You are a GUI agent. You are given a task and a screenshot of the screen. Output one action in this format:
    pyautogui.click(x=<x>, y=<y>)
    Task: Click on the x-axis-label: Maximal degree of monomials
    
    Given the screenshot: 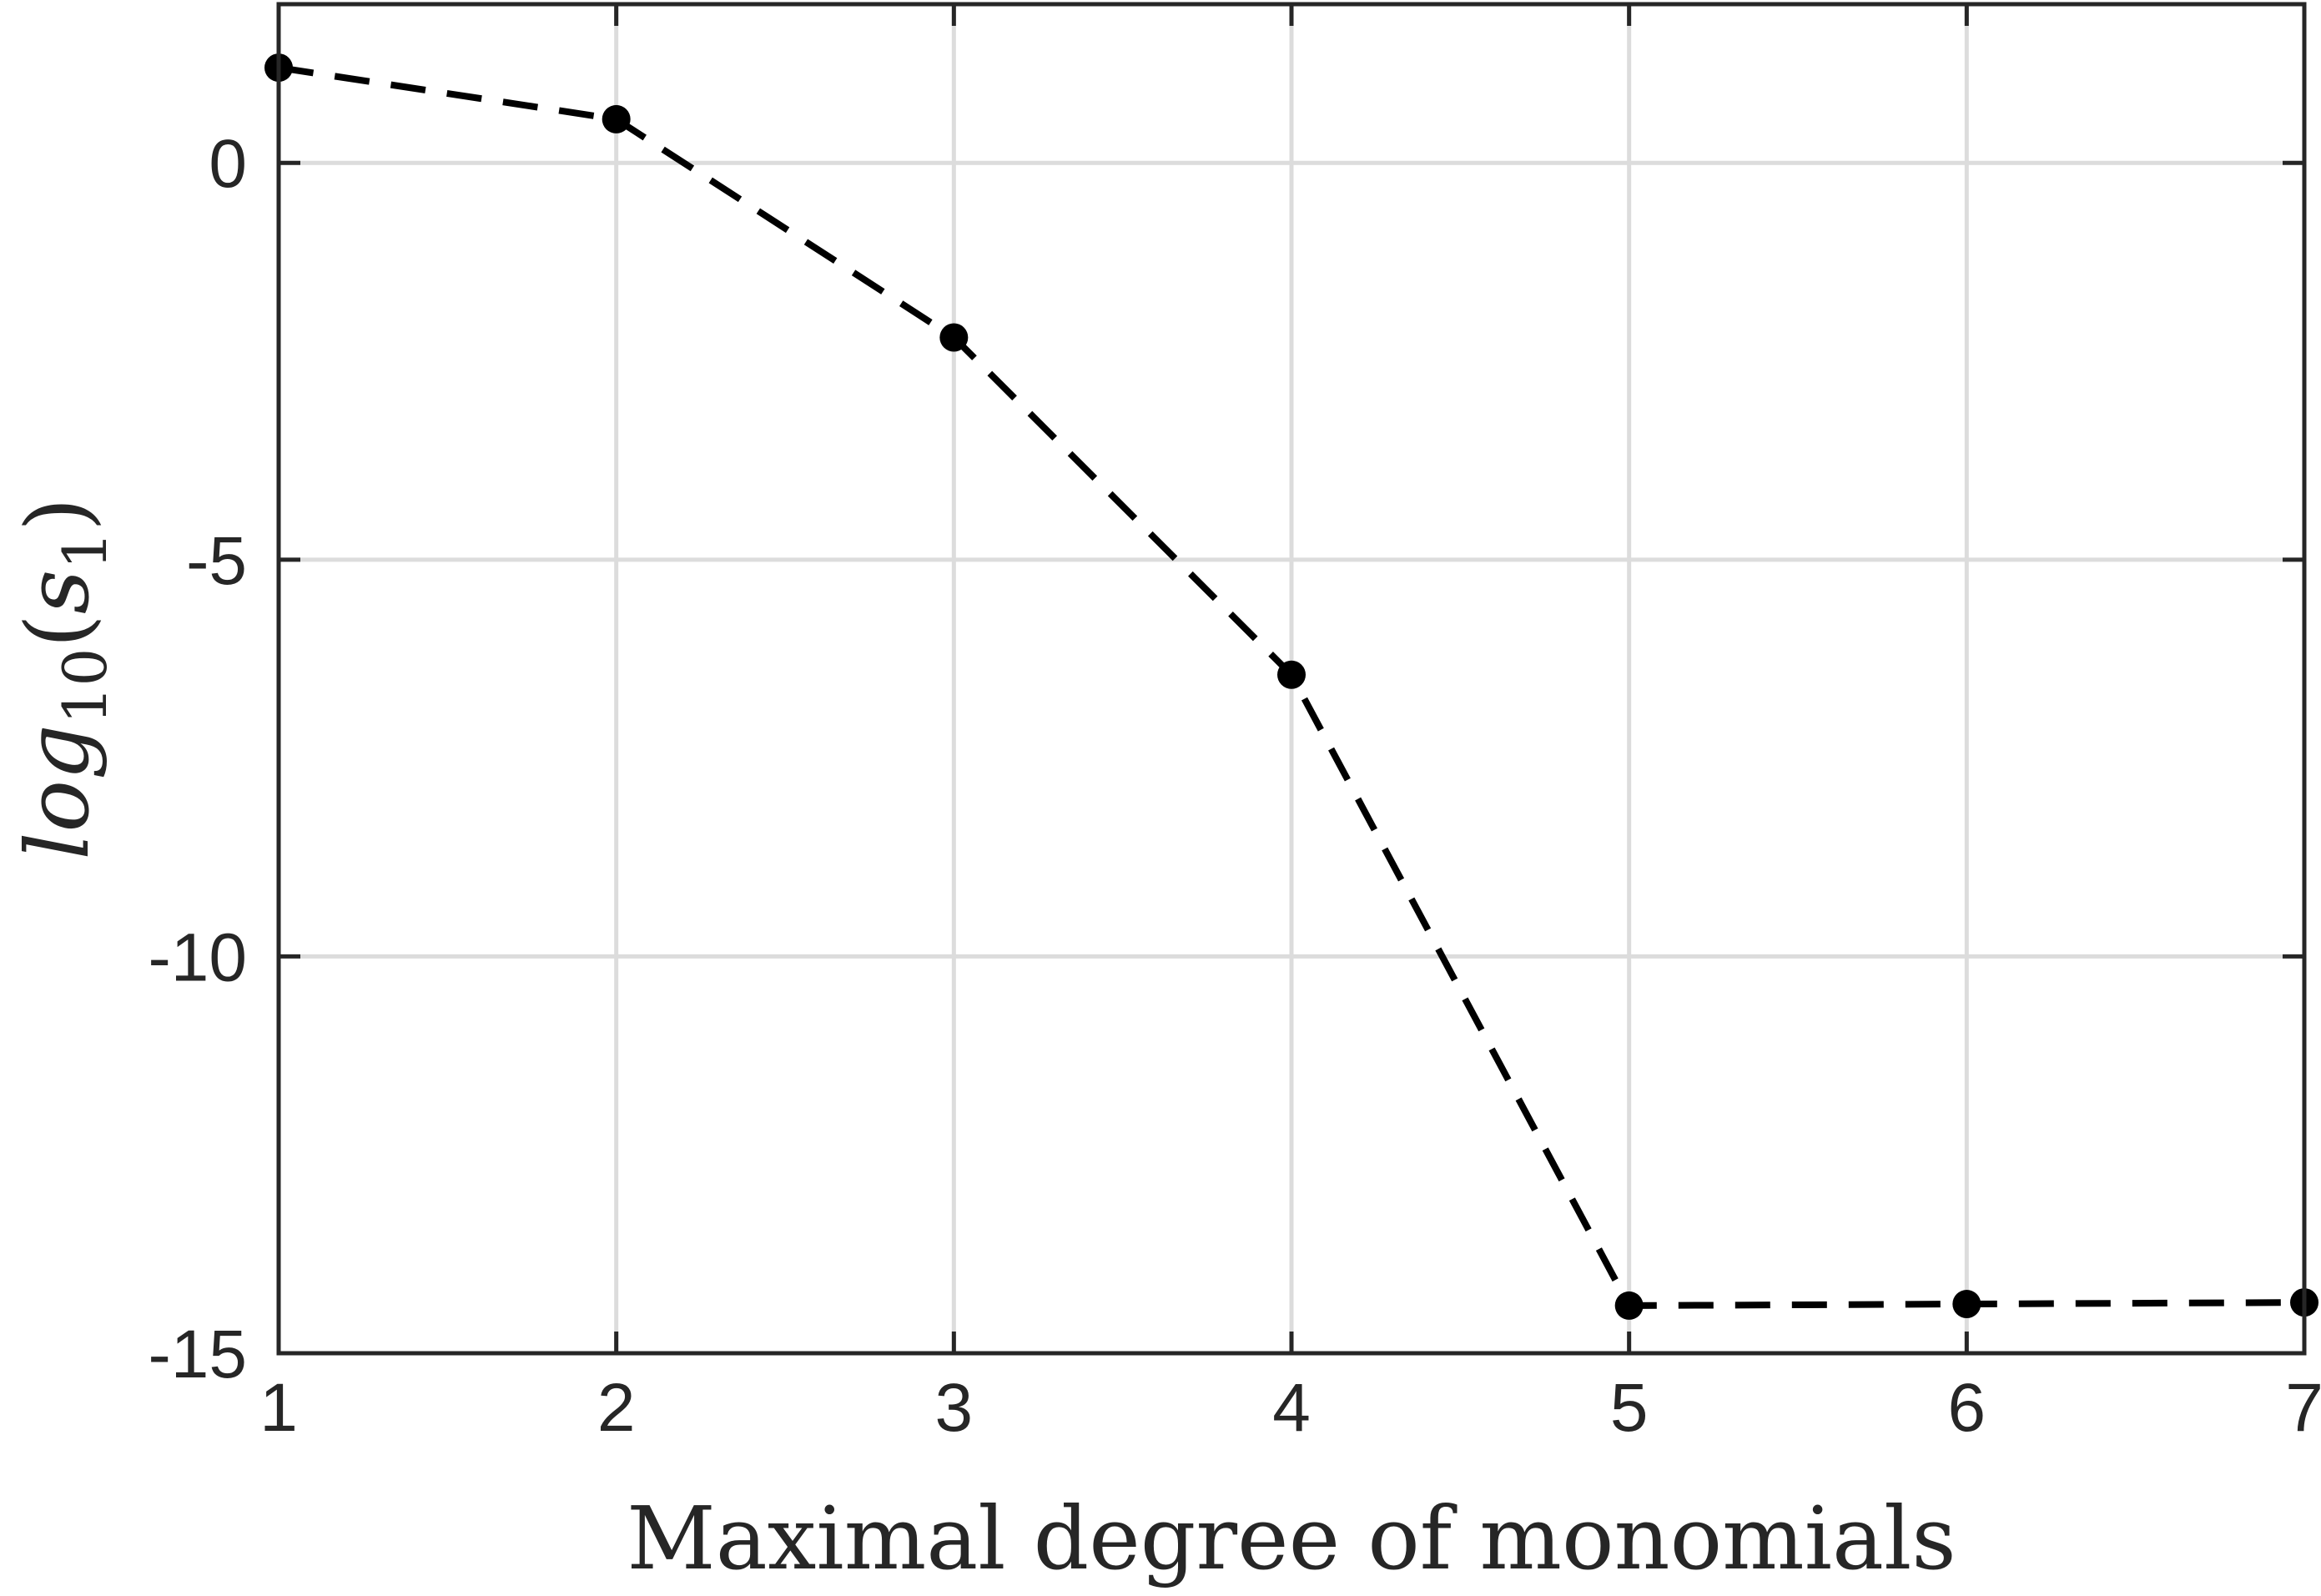 What is the action you would take?
    pyautogui.click(x=1291, y=1538)
    